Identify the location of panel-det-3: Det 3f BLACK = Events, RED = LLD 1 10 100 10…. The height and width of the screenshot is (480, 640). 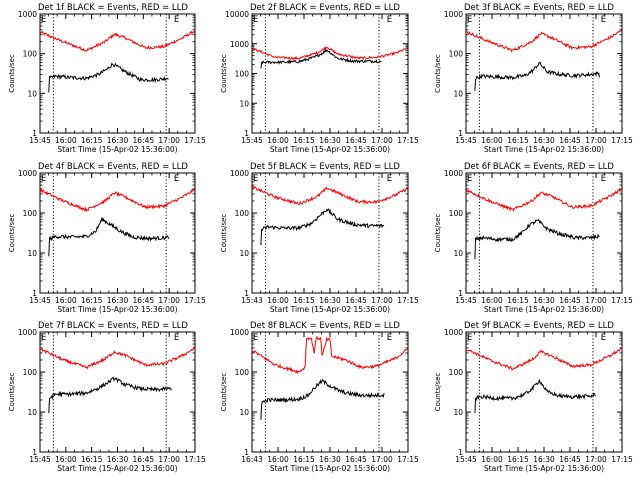
(533, 78).